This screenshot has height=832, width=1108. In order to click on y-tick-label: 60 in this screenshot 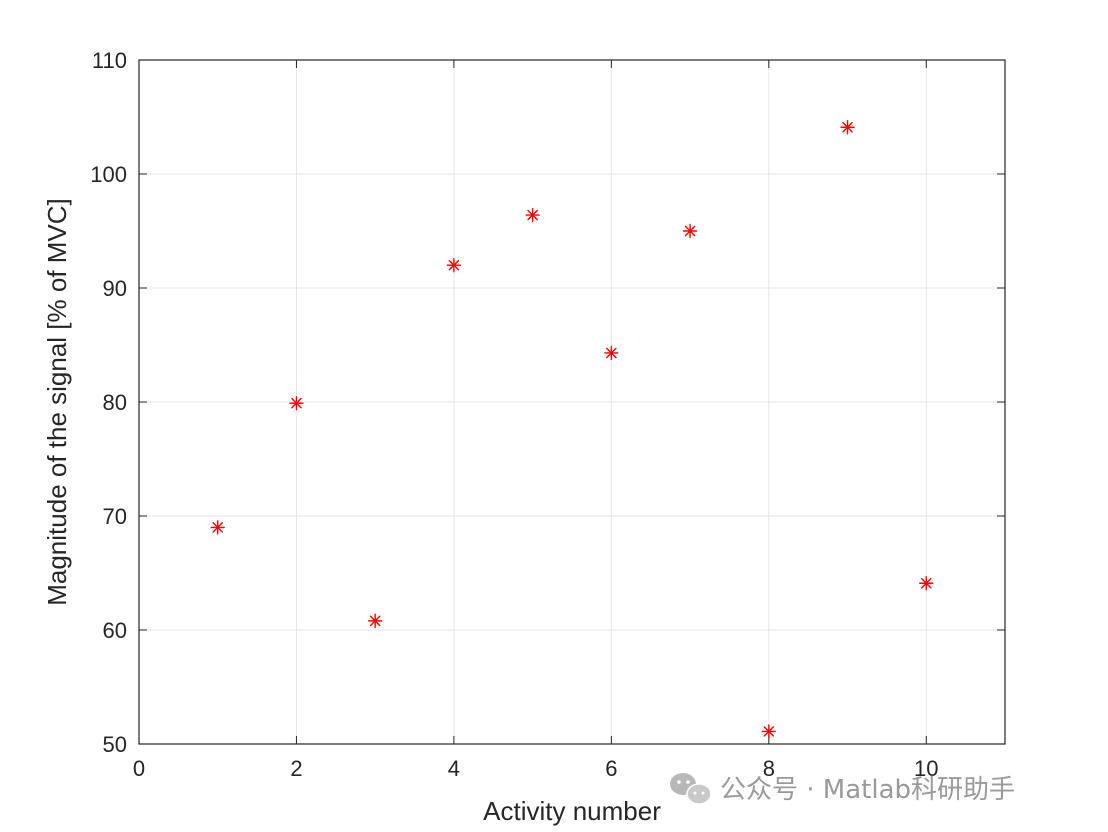, I will do `click(115, 630)`.